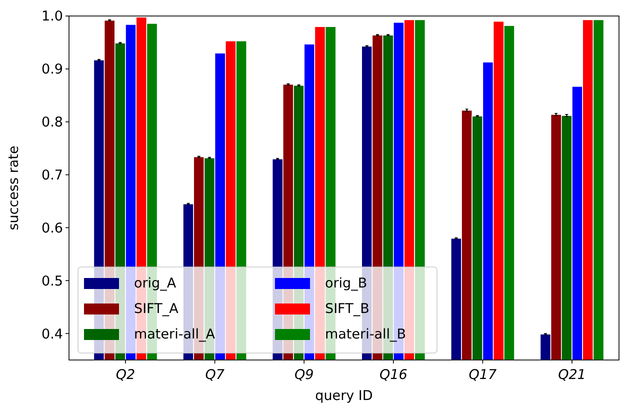  Describe the element at coordinates (483, 375) in the screenshot. I see `x-tick-label: Q17` at that location.